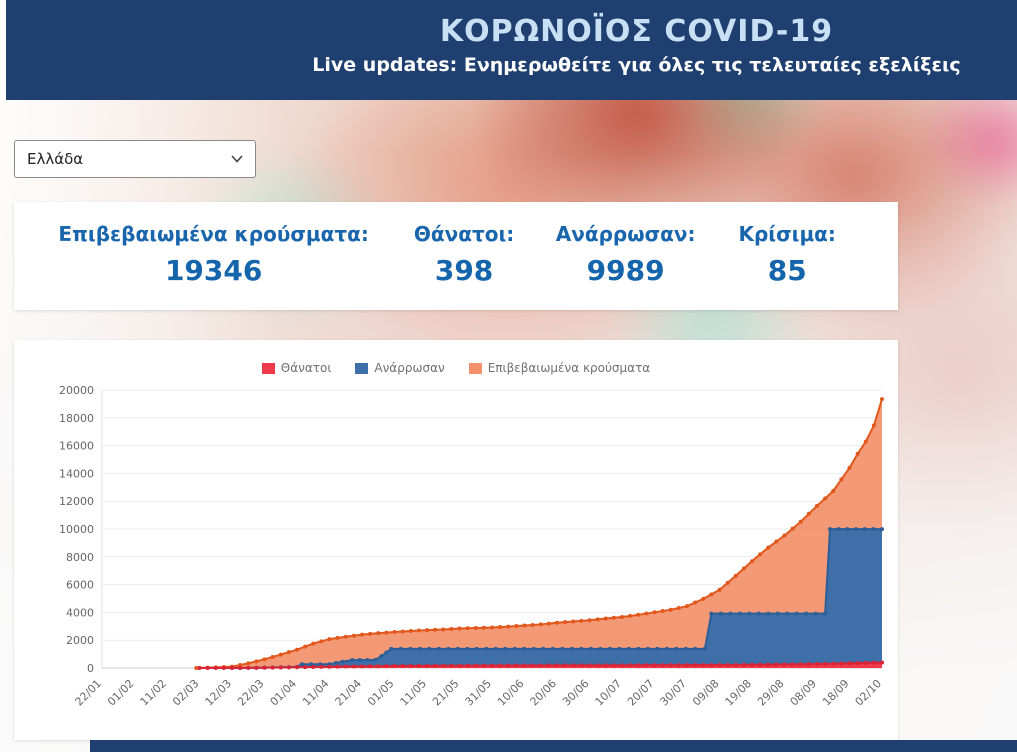 The width and height of the screenshot is (1017, 752). Describe the element at coordinates (76, 529) in the screenshot. I see `y-axis-tick-label: 10000` at that location.